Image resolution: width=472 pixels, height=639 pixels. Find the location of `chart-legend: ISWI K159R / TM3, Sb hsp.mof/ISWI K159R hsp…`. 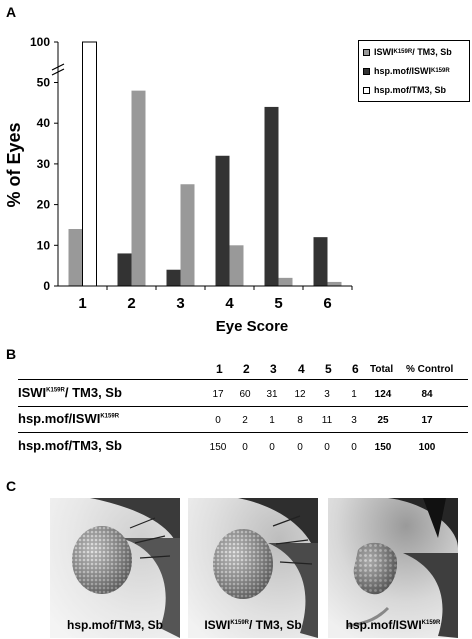

chart-legend: ISWI K159R / TM3, Sb hsp.mof/ISWI K159R hsp… is located at coordinates (414, 71).